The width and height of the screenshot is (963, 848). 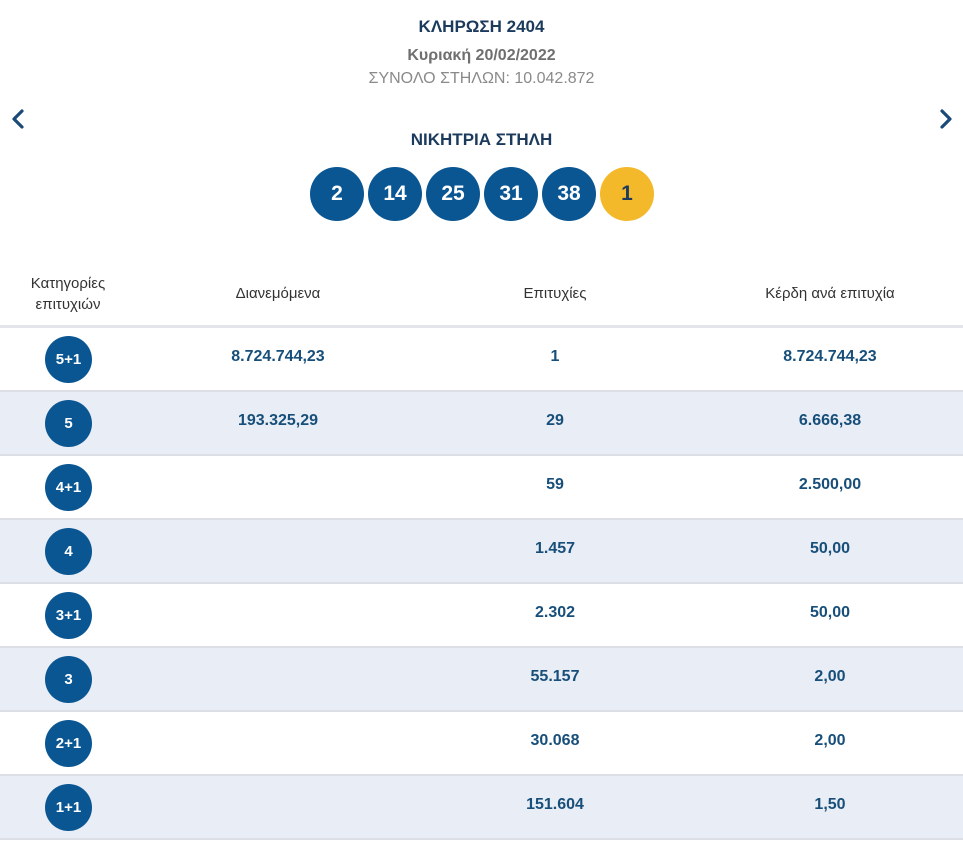 What do you see at coordinates (830, 804) in the screenshot?
I see `prize-value: 1,50` at bounding box center [830, 804].